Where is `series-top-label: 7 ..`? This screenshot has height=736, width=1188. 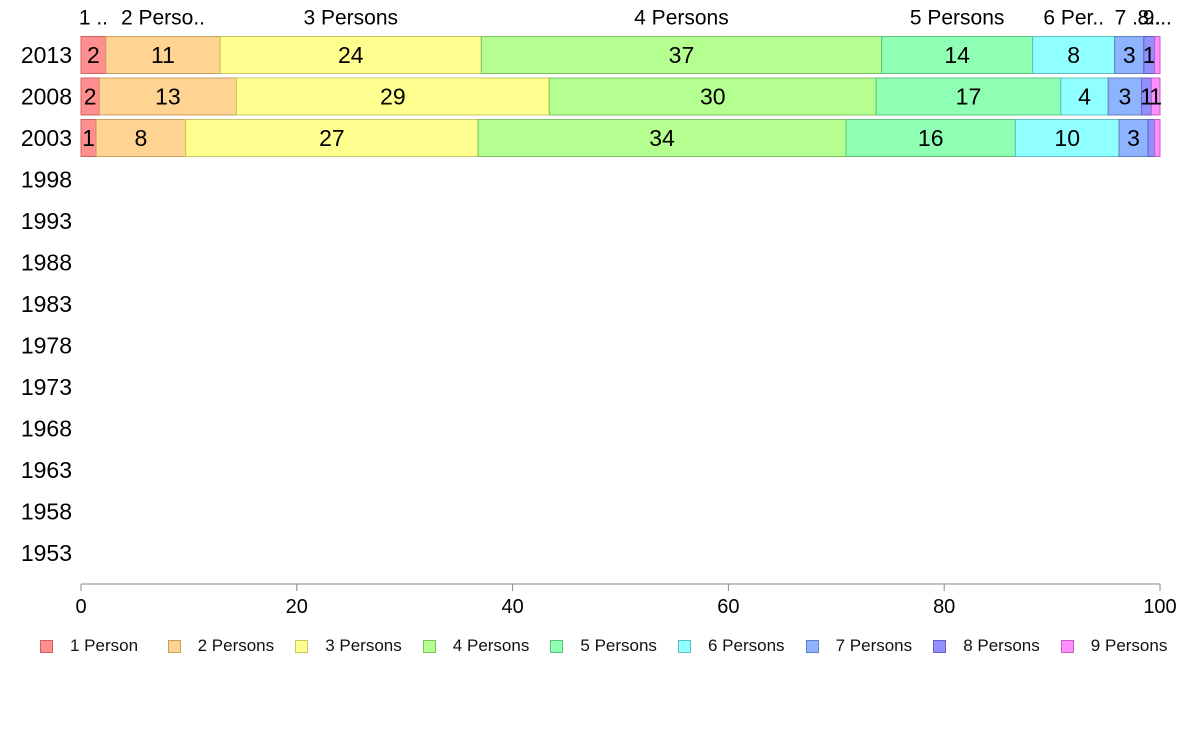
series-top-label: 7 .. is located at coordinates (1129, 18).